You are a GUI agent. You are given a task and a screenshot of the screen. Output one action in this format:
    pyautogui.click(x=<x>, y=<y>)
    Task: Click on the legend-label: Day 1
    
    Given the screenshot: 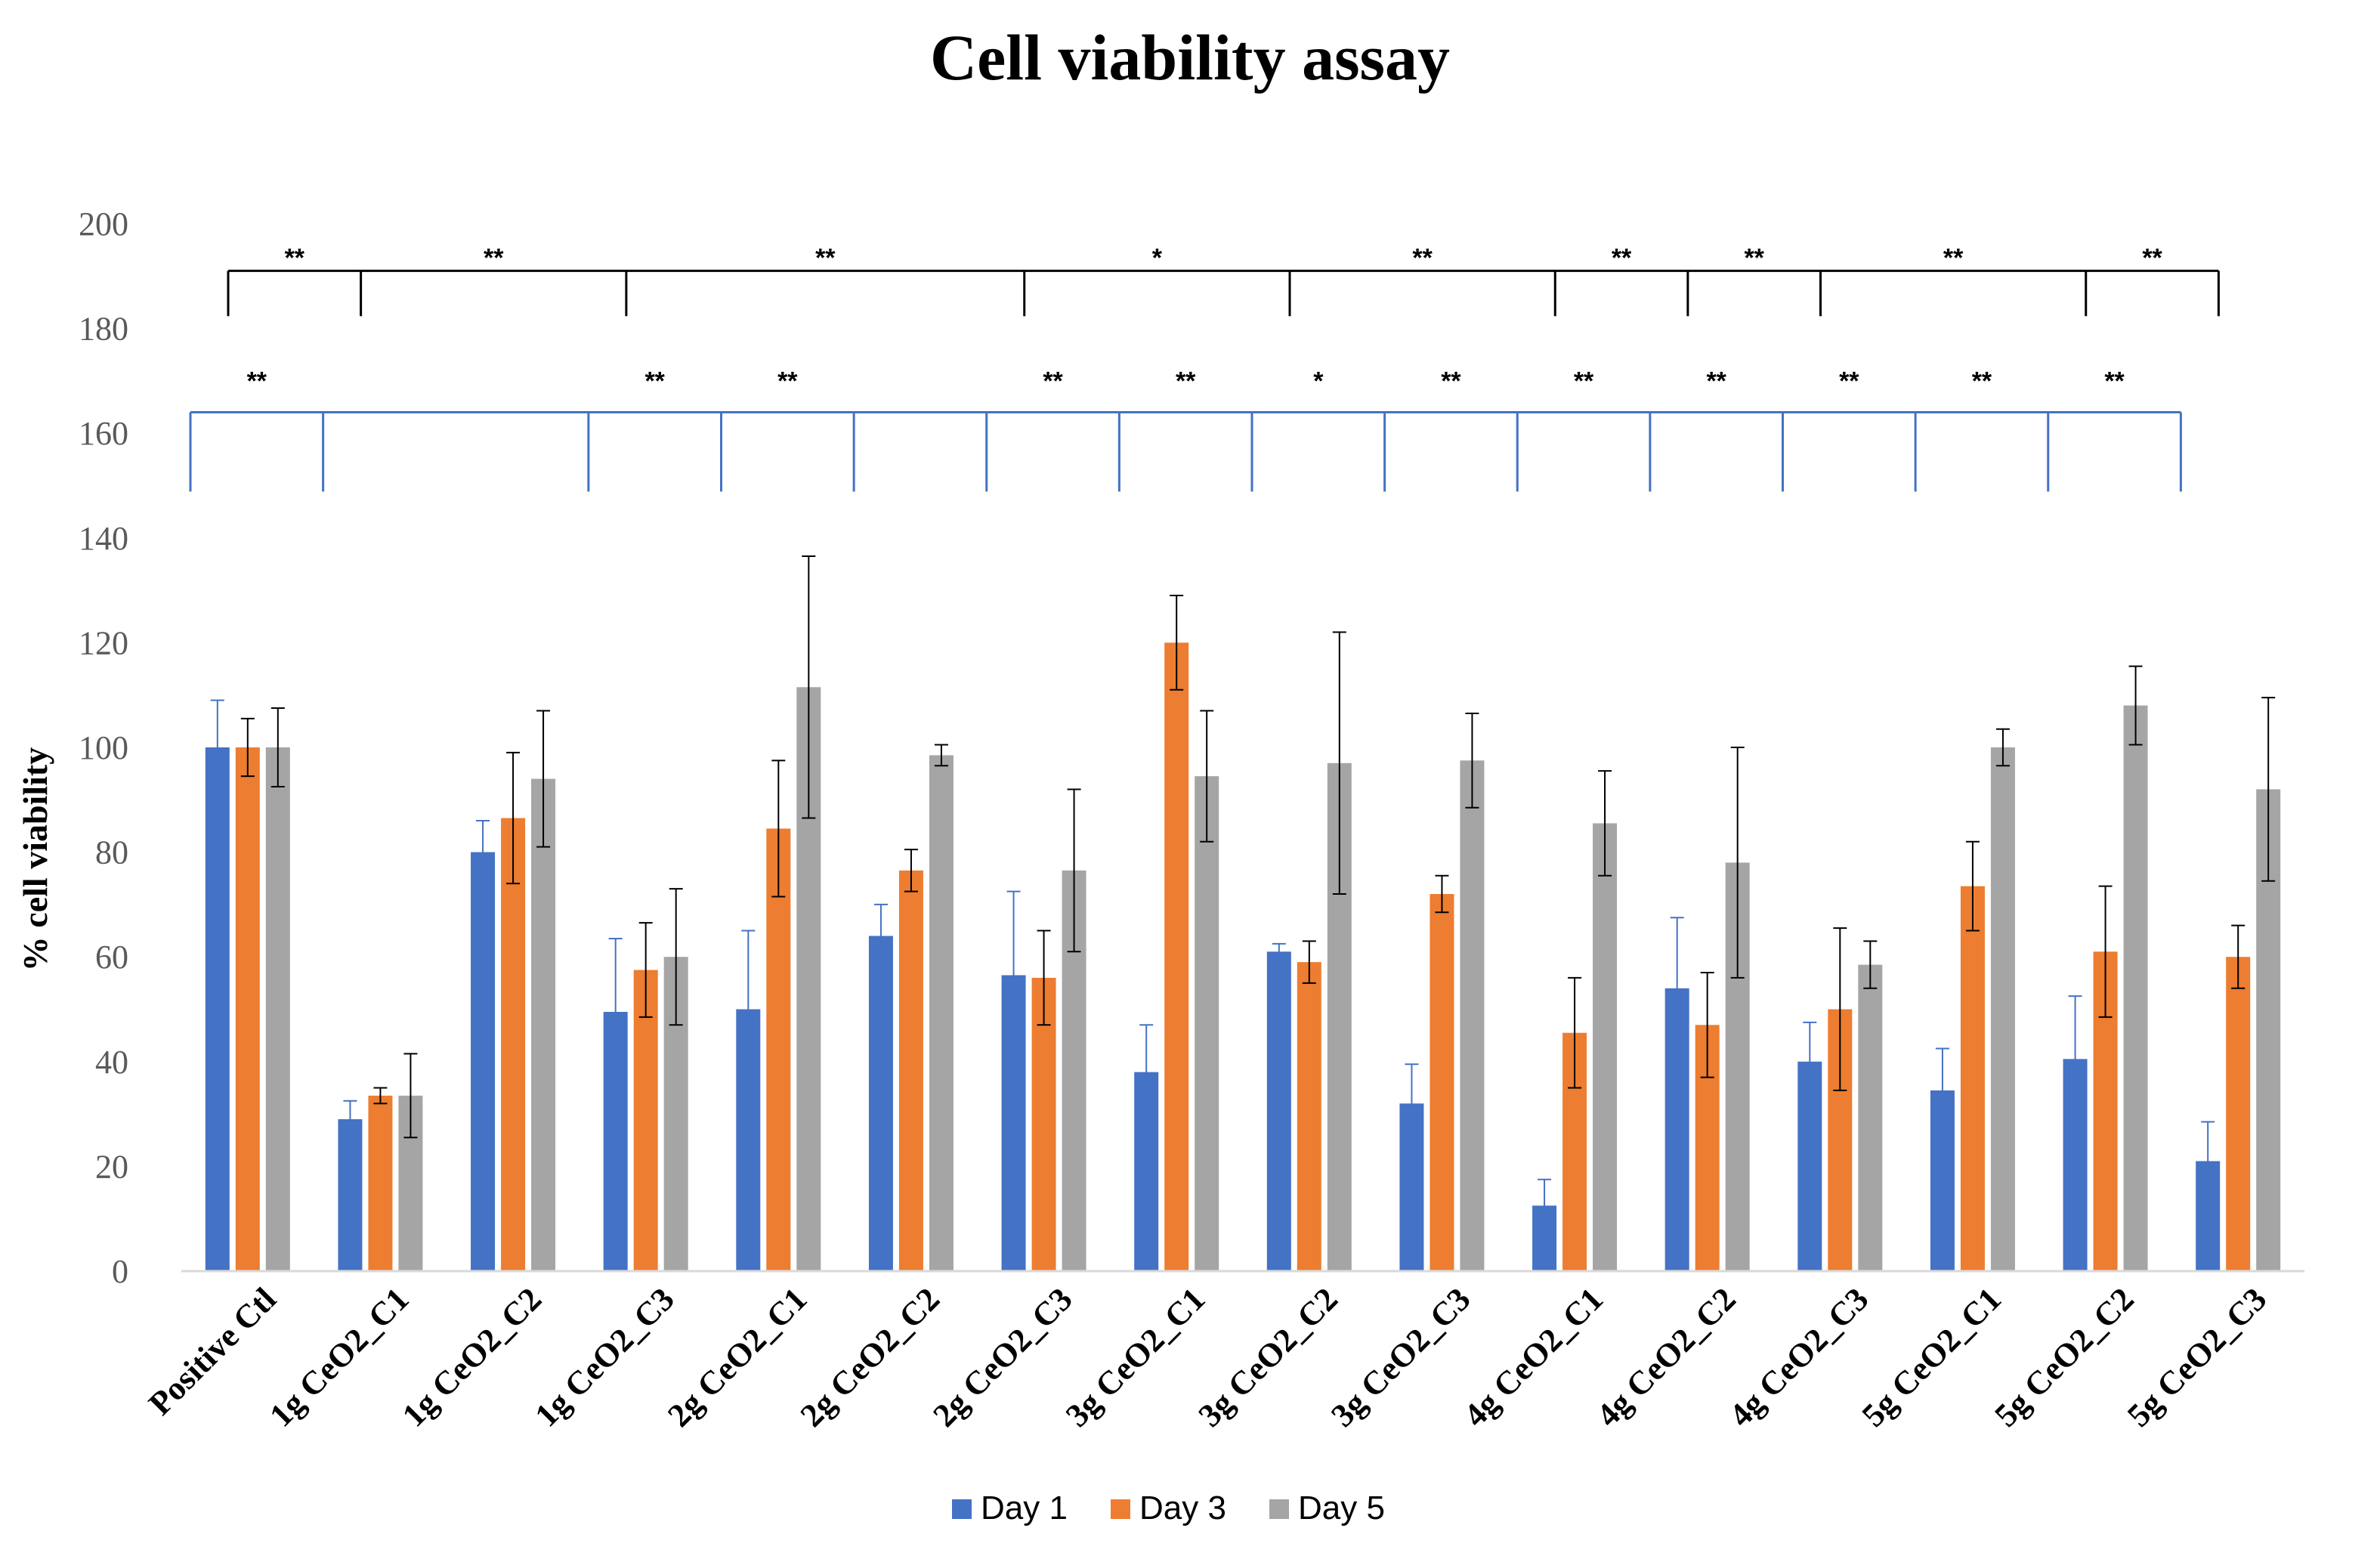 What is the action you would take?
    pyautogui.click(x=1024, y=1508)
    